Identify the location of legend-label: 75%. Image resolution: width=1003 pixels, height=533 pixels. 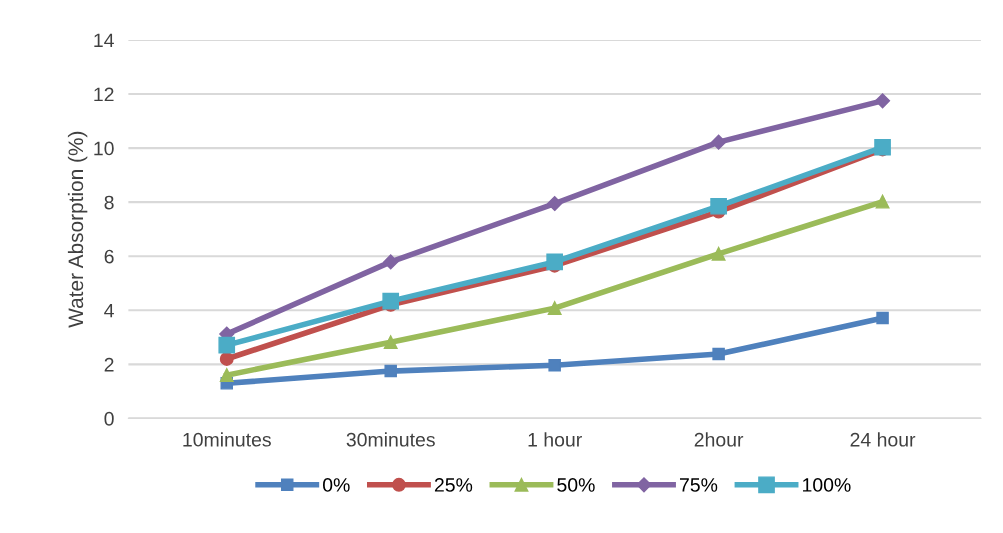
(699, 485).